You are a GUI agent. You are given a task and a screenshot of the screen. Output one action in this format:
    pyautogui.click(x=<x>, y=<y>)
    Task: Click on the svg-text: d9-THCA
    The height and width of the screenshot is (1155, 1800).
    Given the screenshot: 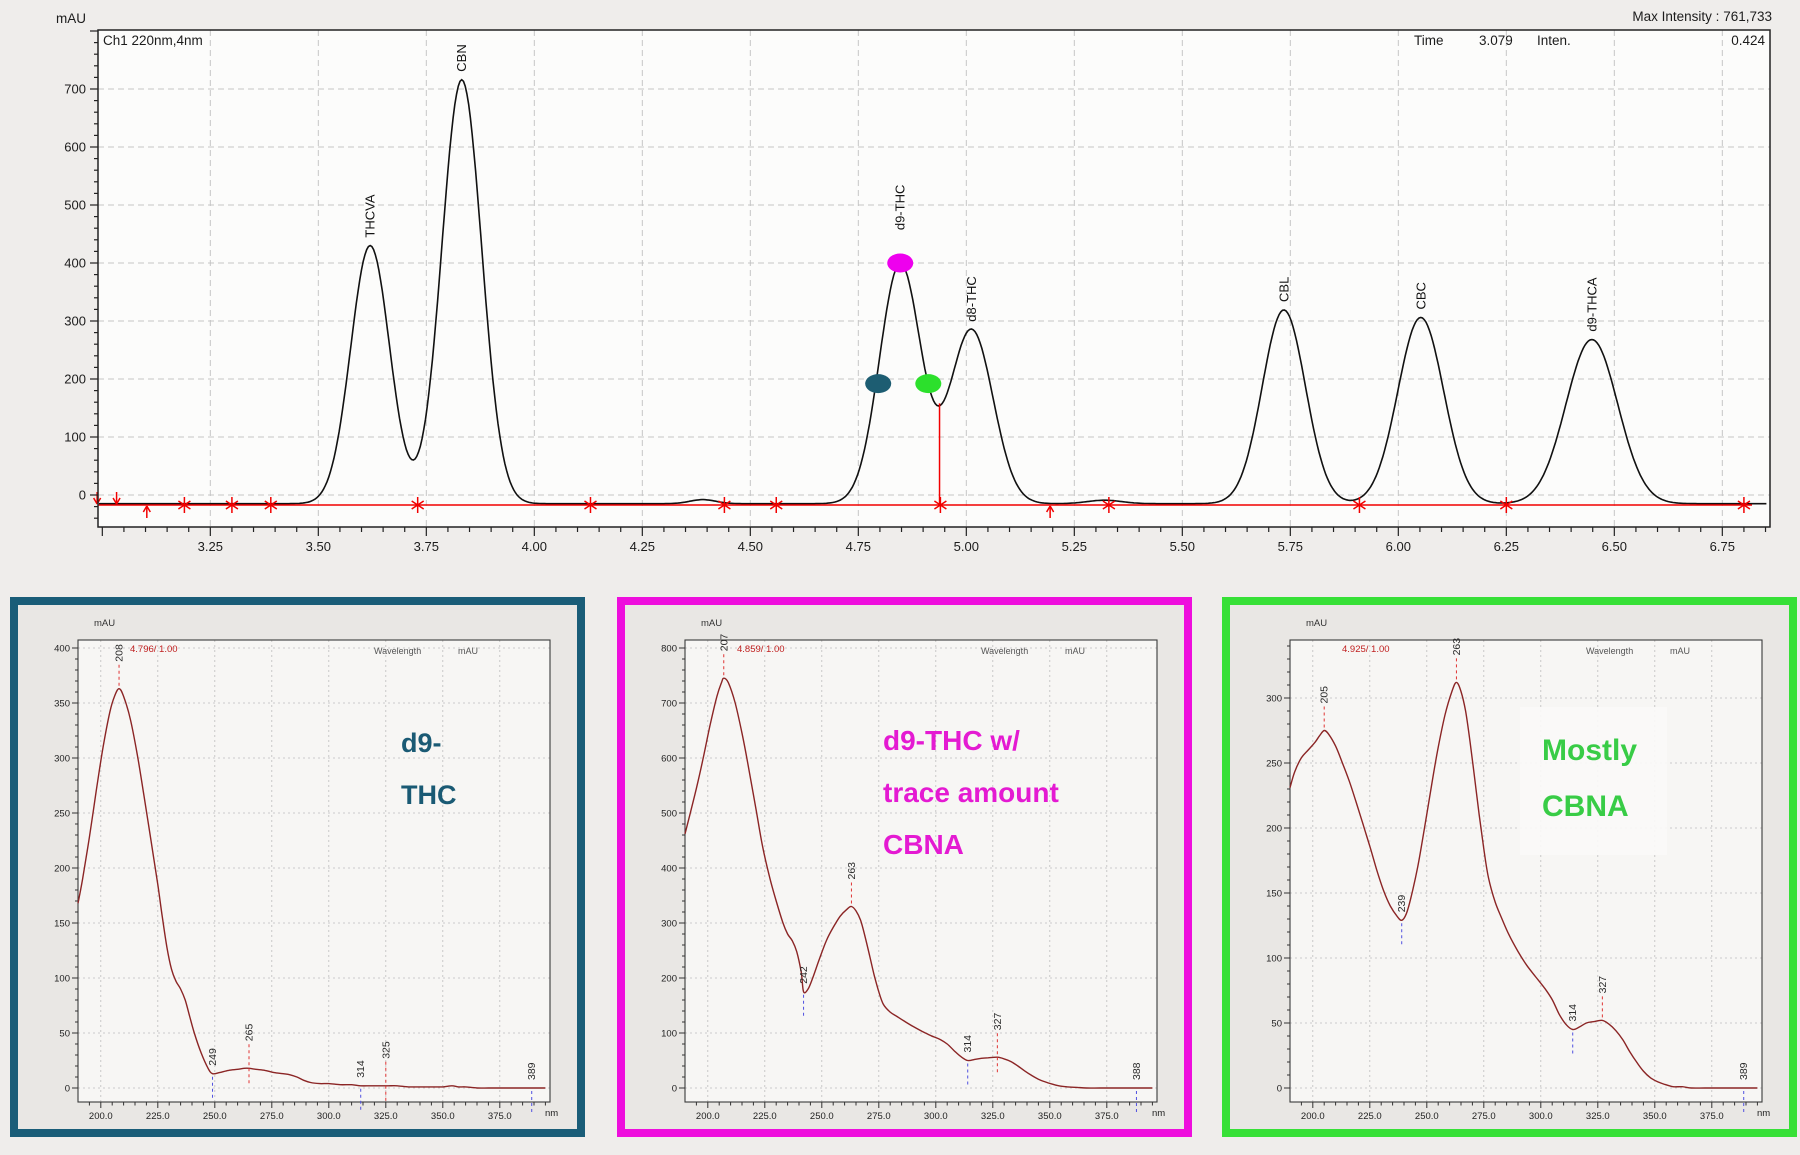 What is the action you would take?
    pyautogui.click(x=1591, y=304)
    